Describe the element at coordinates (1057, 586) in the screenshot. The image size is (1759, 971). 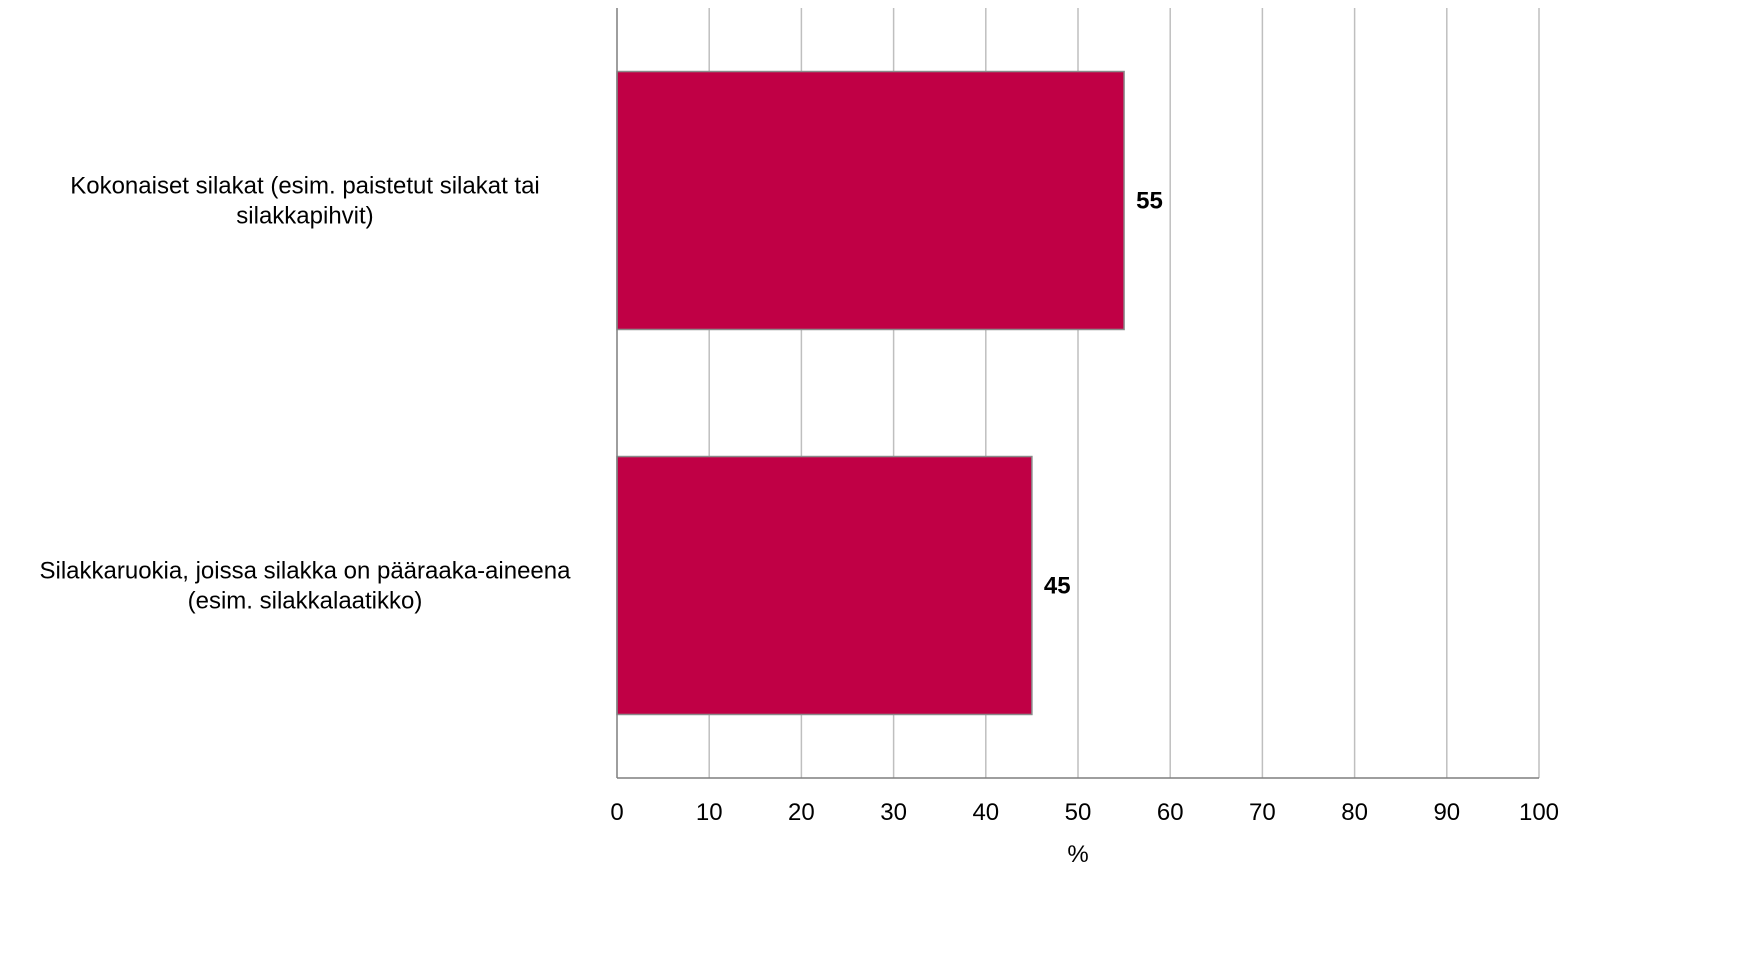
I see `data-label-2: 45` at that location.